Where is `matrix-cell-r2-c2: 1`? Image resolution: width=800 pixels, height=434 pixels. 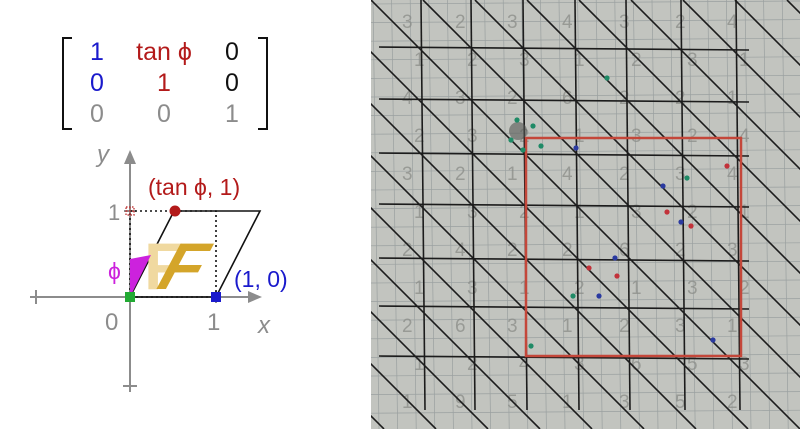
matrix-cell-r2-c2: 1 is located at coordinates (164, 83).